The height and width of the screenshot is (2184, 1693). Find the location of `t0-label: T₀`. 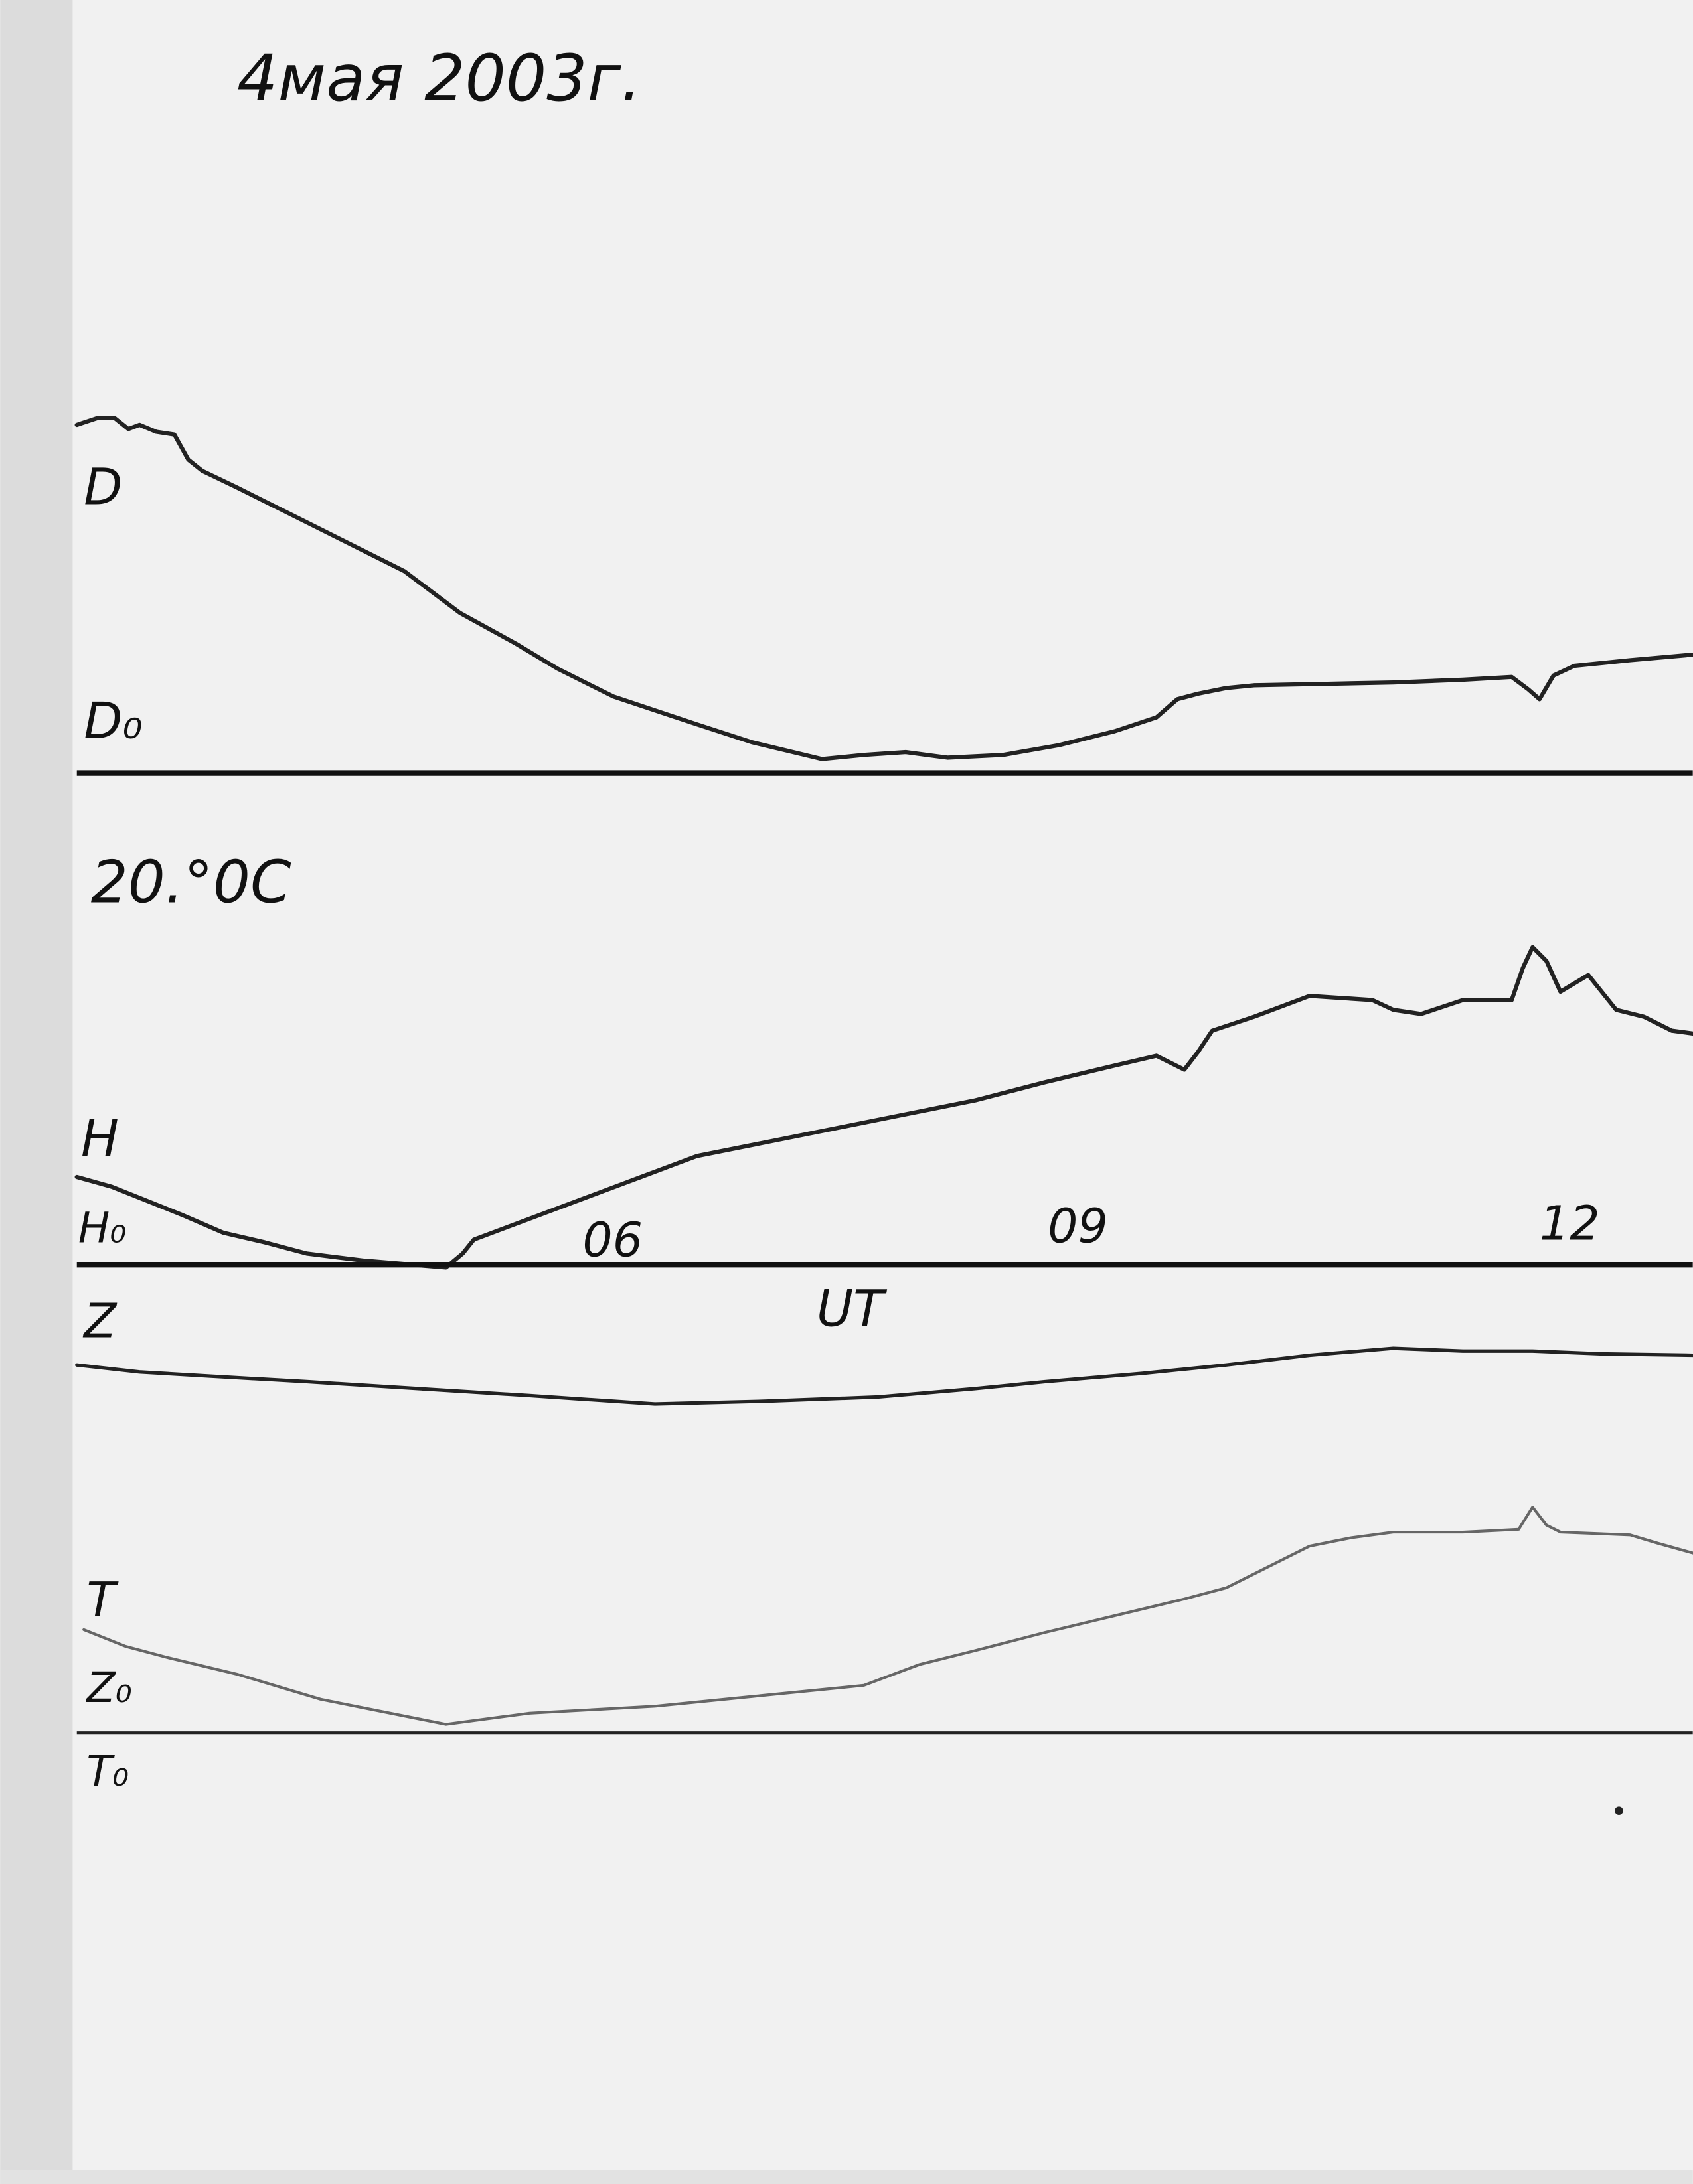

t0-label: T₀ is located at coordinates (107, 1771).